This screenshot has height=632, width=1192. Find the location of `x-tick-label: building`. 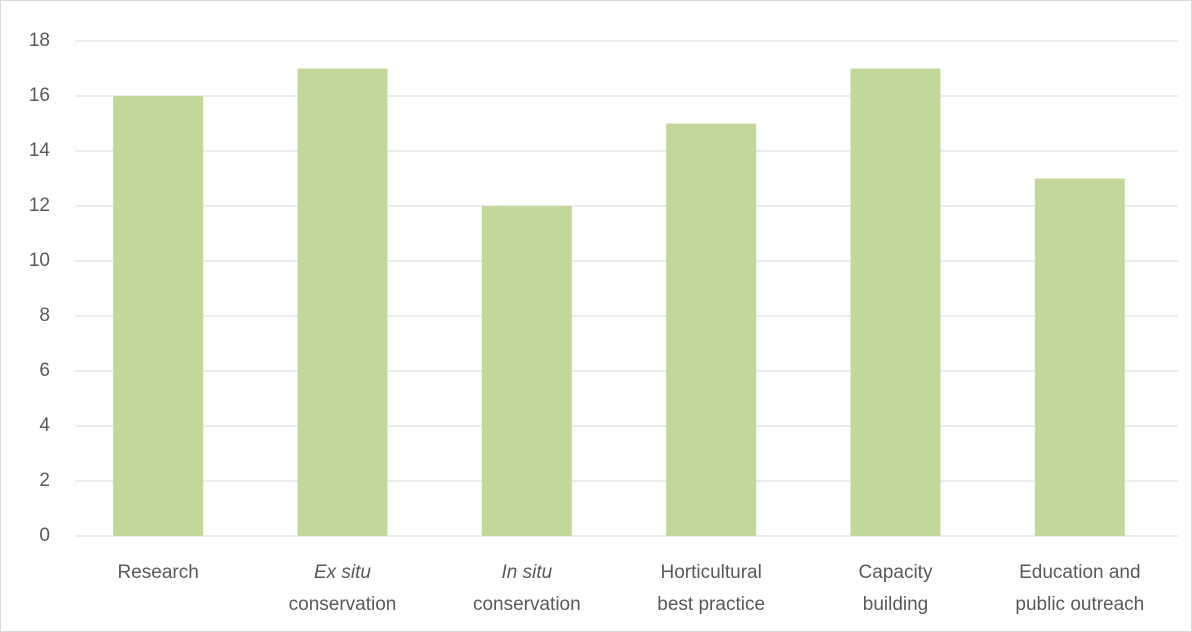

x-tick-label: building is located at coordinates (896, 604).